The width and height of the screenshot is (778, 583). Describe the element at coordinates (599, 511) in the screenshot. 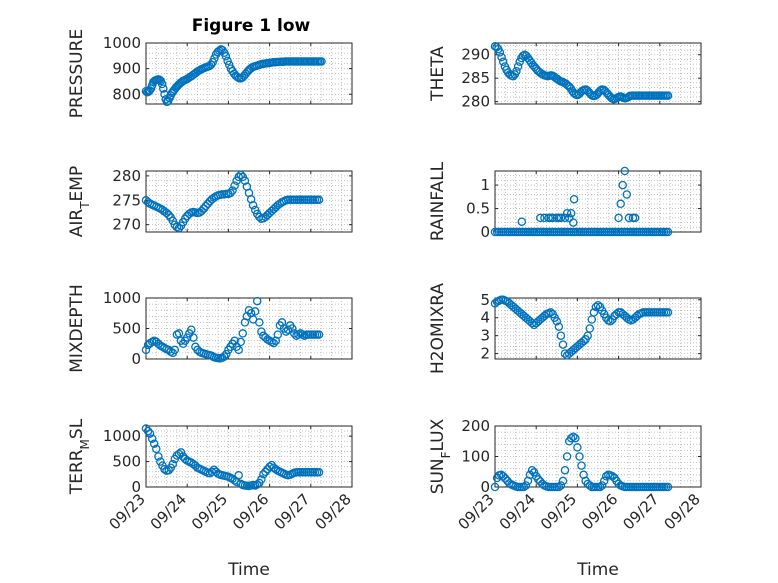

I see `x-tick-label: 09/26` at that location.